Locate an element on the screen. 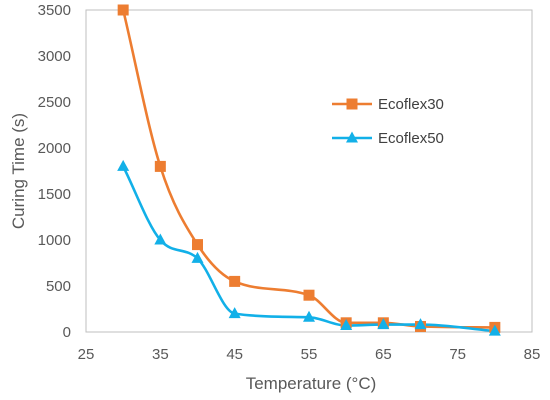  legend-label: Ecoflex30 is located at coordinates (411, 104).